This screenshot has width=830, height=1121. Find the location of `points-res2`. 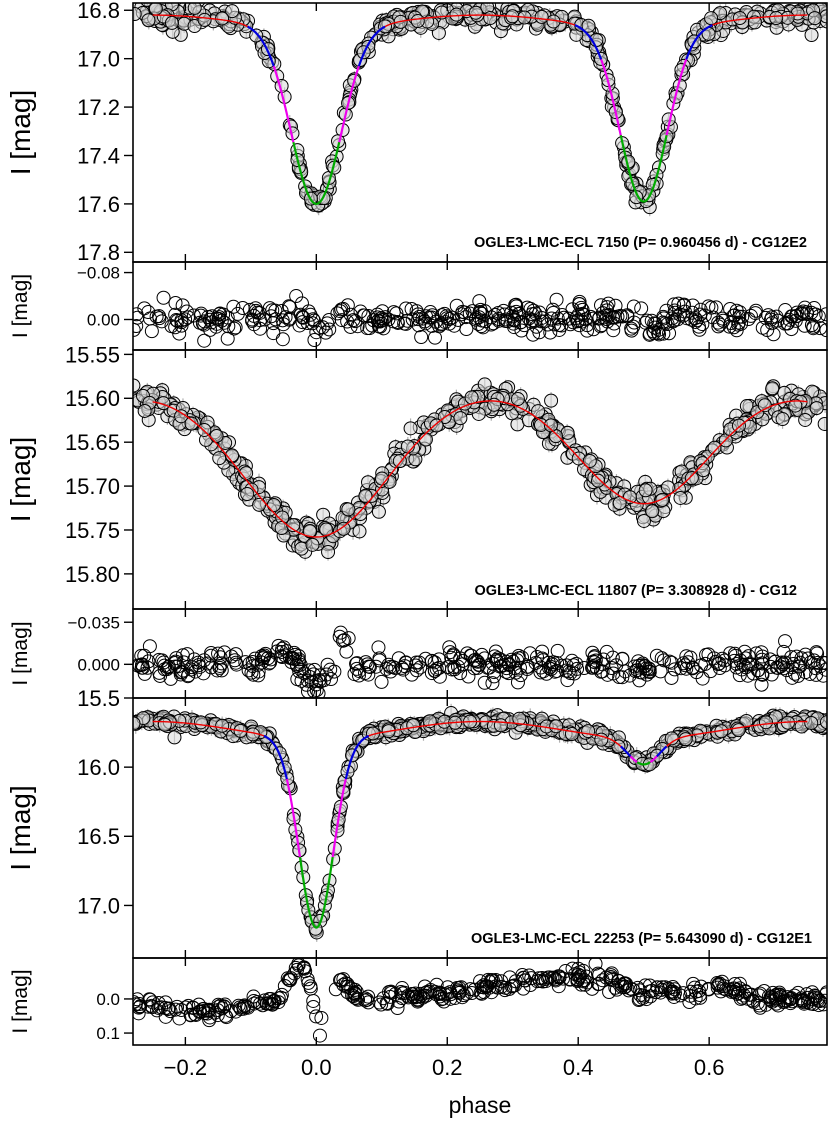

points-res2 is located at coordinates (480, 661).